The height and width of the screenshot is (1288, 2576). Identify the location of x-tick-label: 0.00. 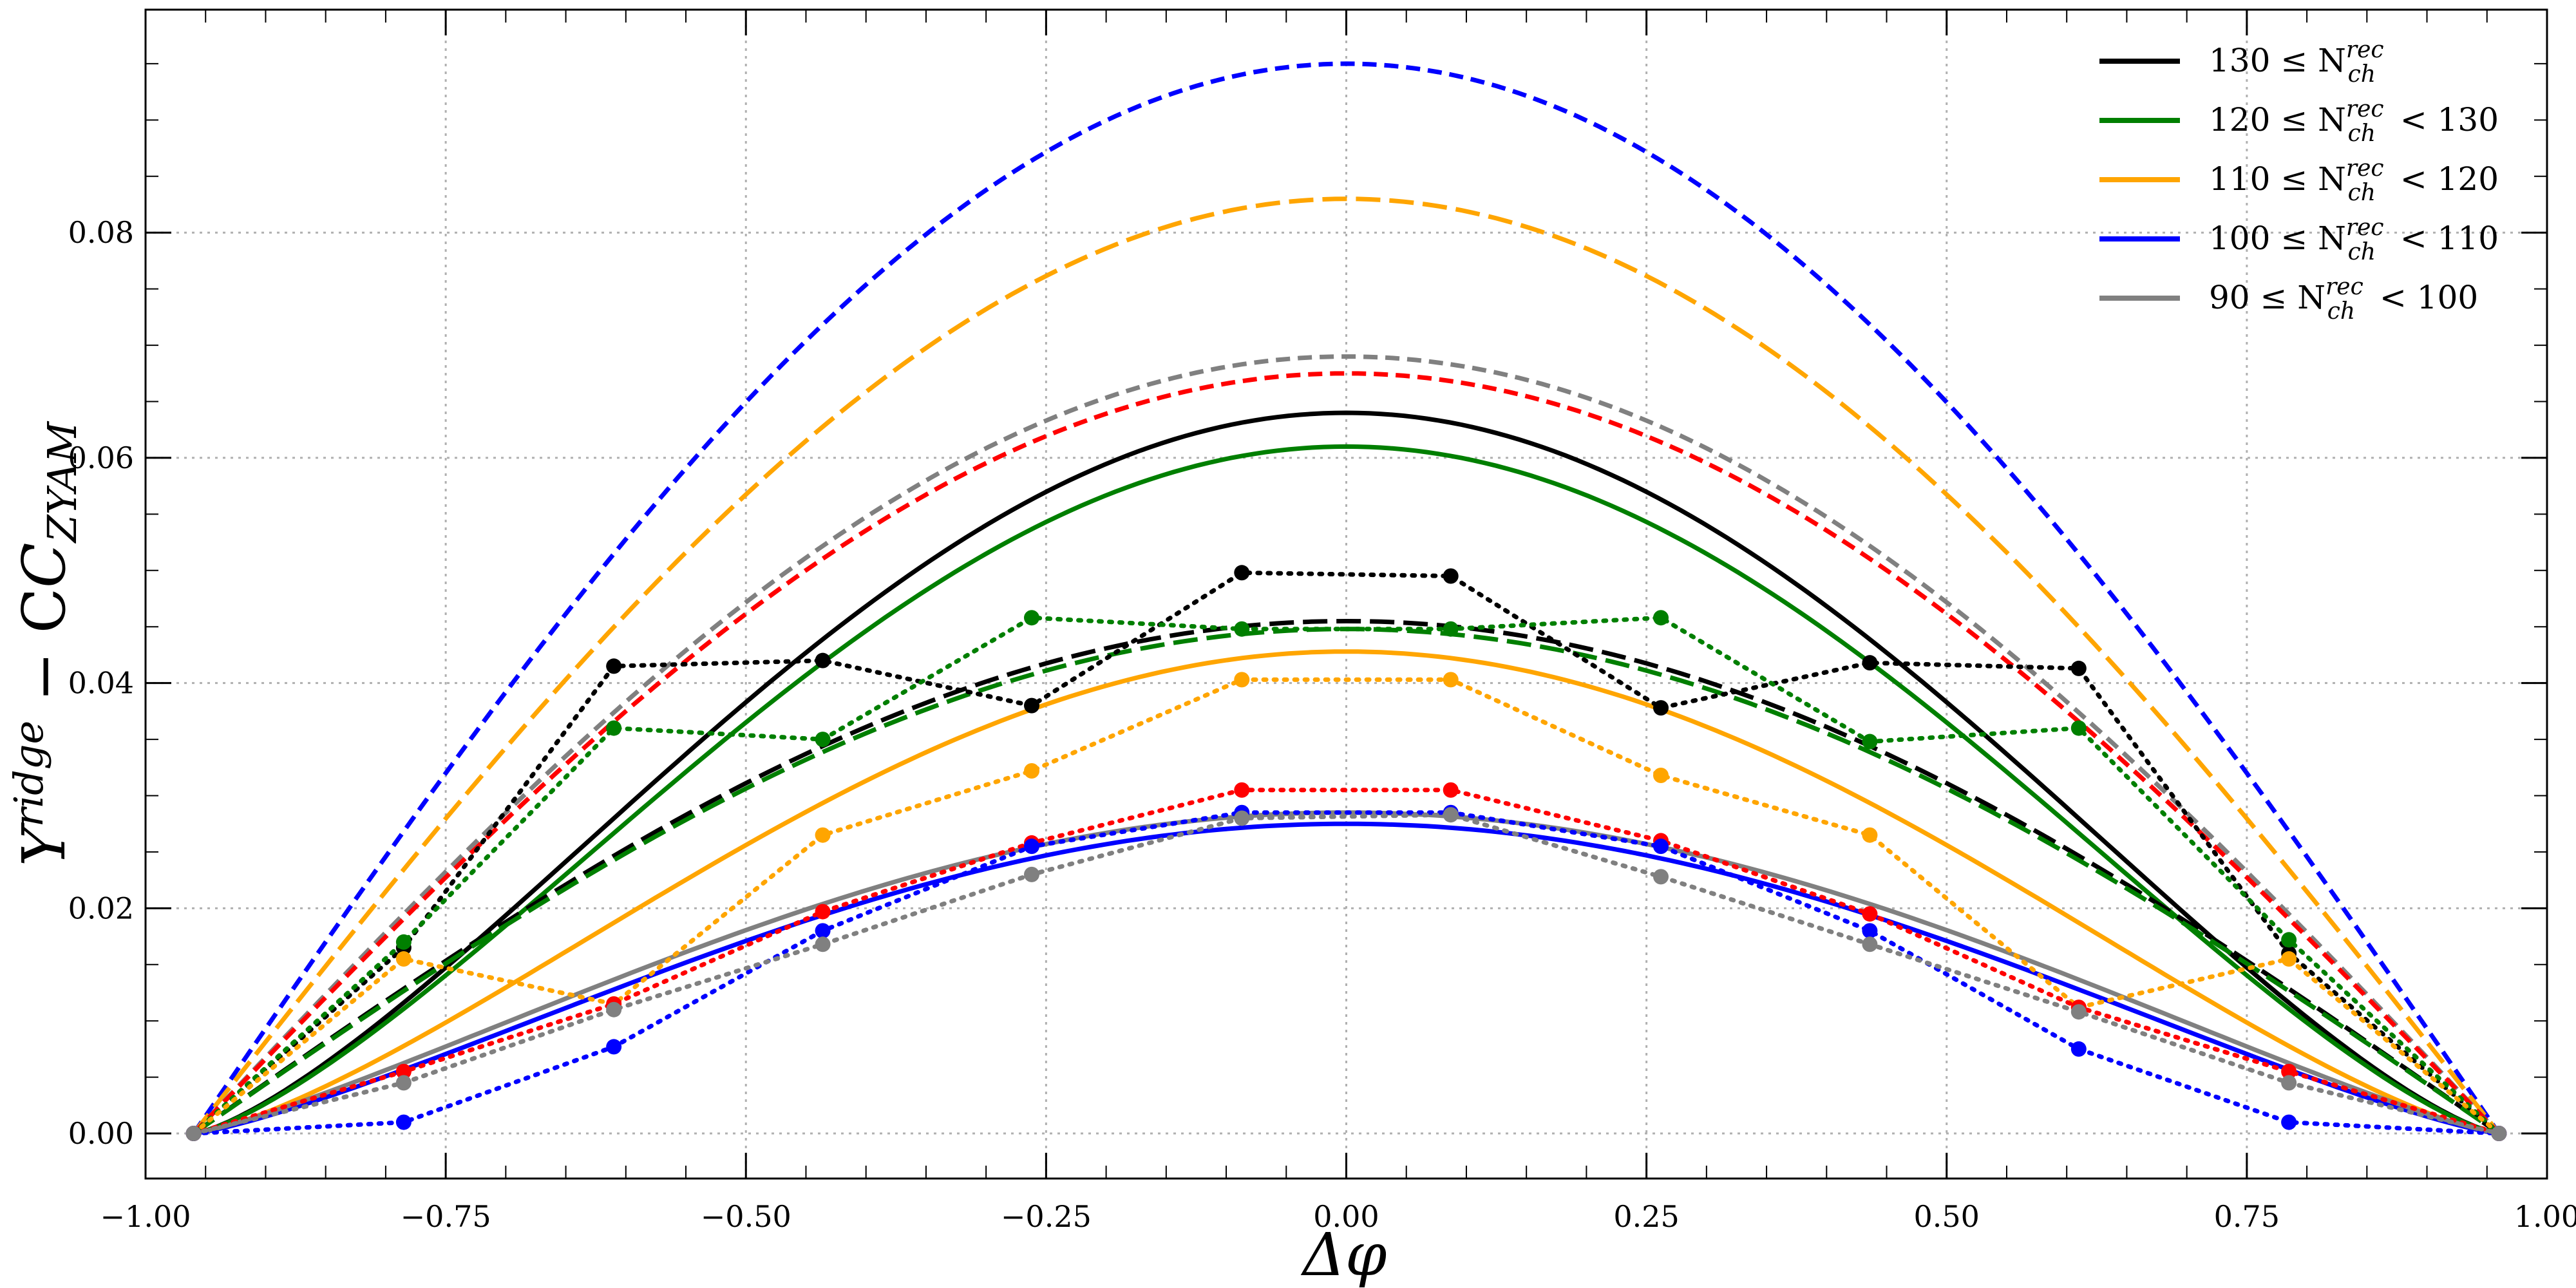
(1346, 1217).